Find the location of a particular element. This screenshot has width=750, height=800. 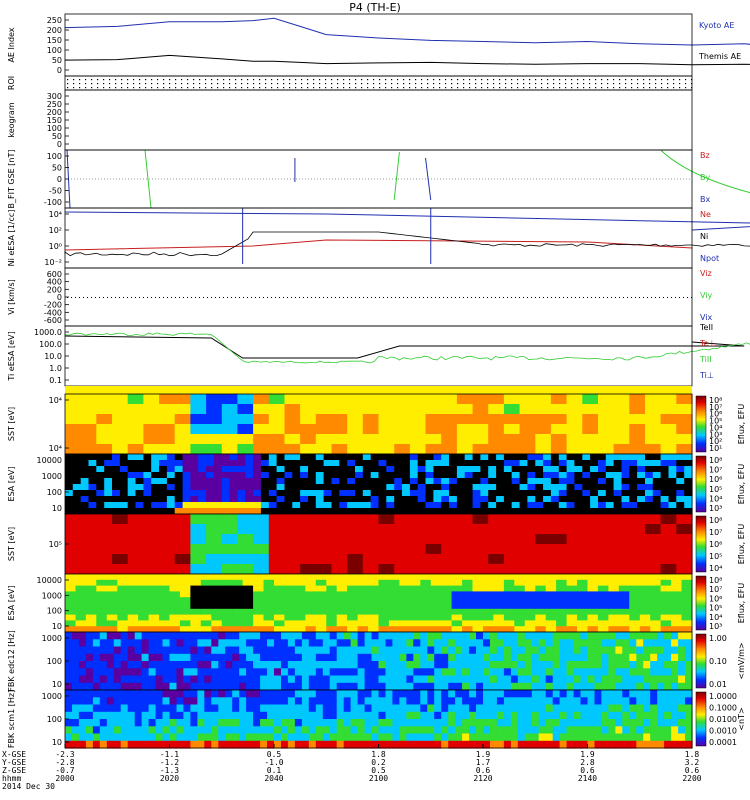

colorbar-tick-label: 10⁶ is located at coordinates (715, 414).